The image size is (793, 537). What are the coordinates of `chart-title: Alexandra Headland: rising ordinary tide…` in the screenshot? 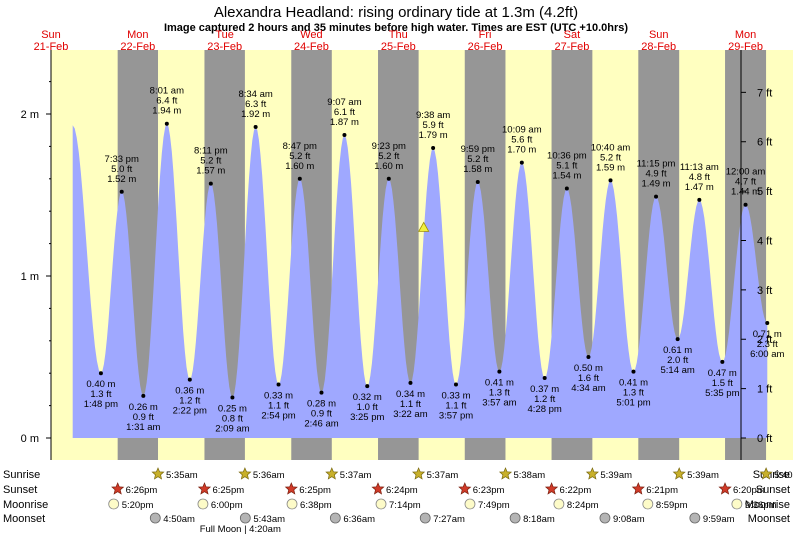 It's located at (396, 12).